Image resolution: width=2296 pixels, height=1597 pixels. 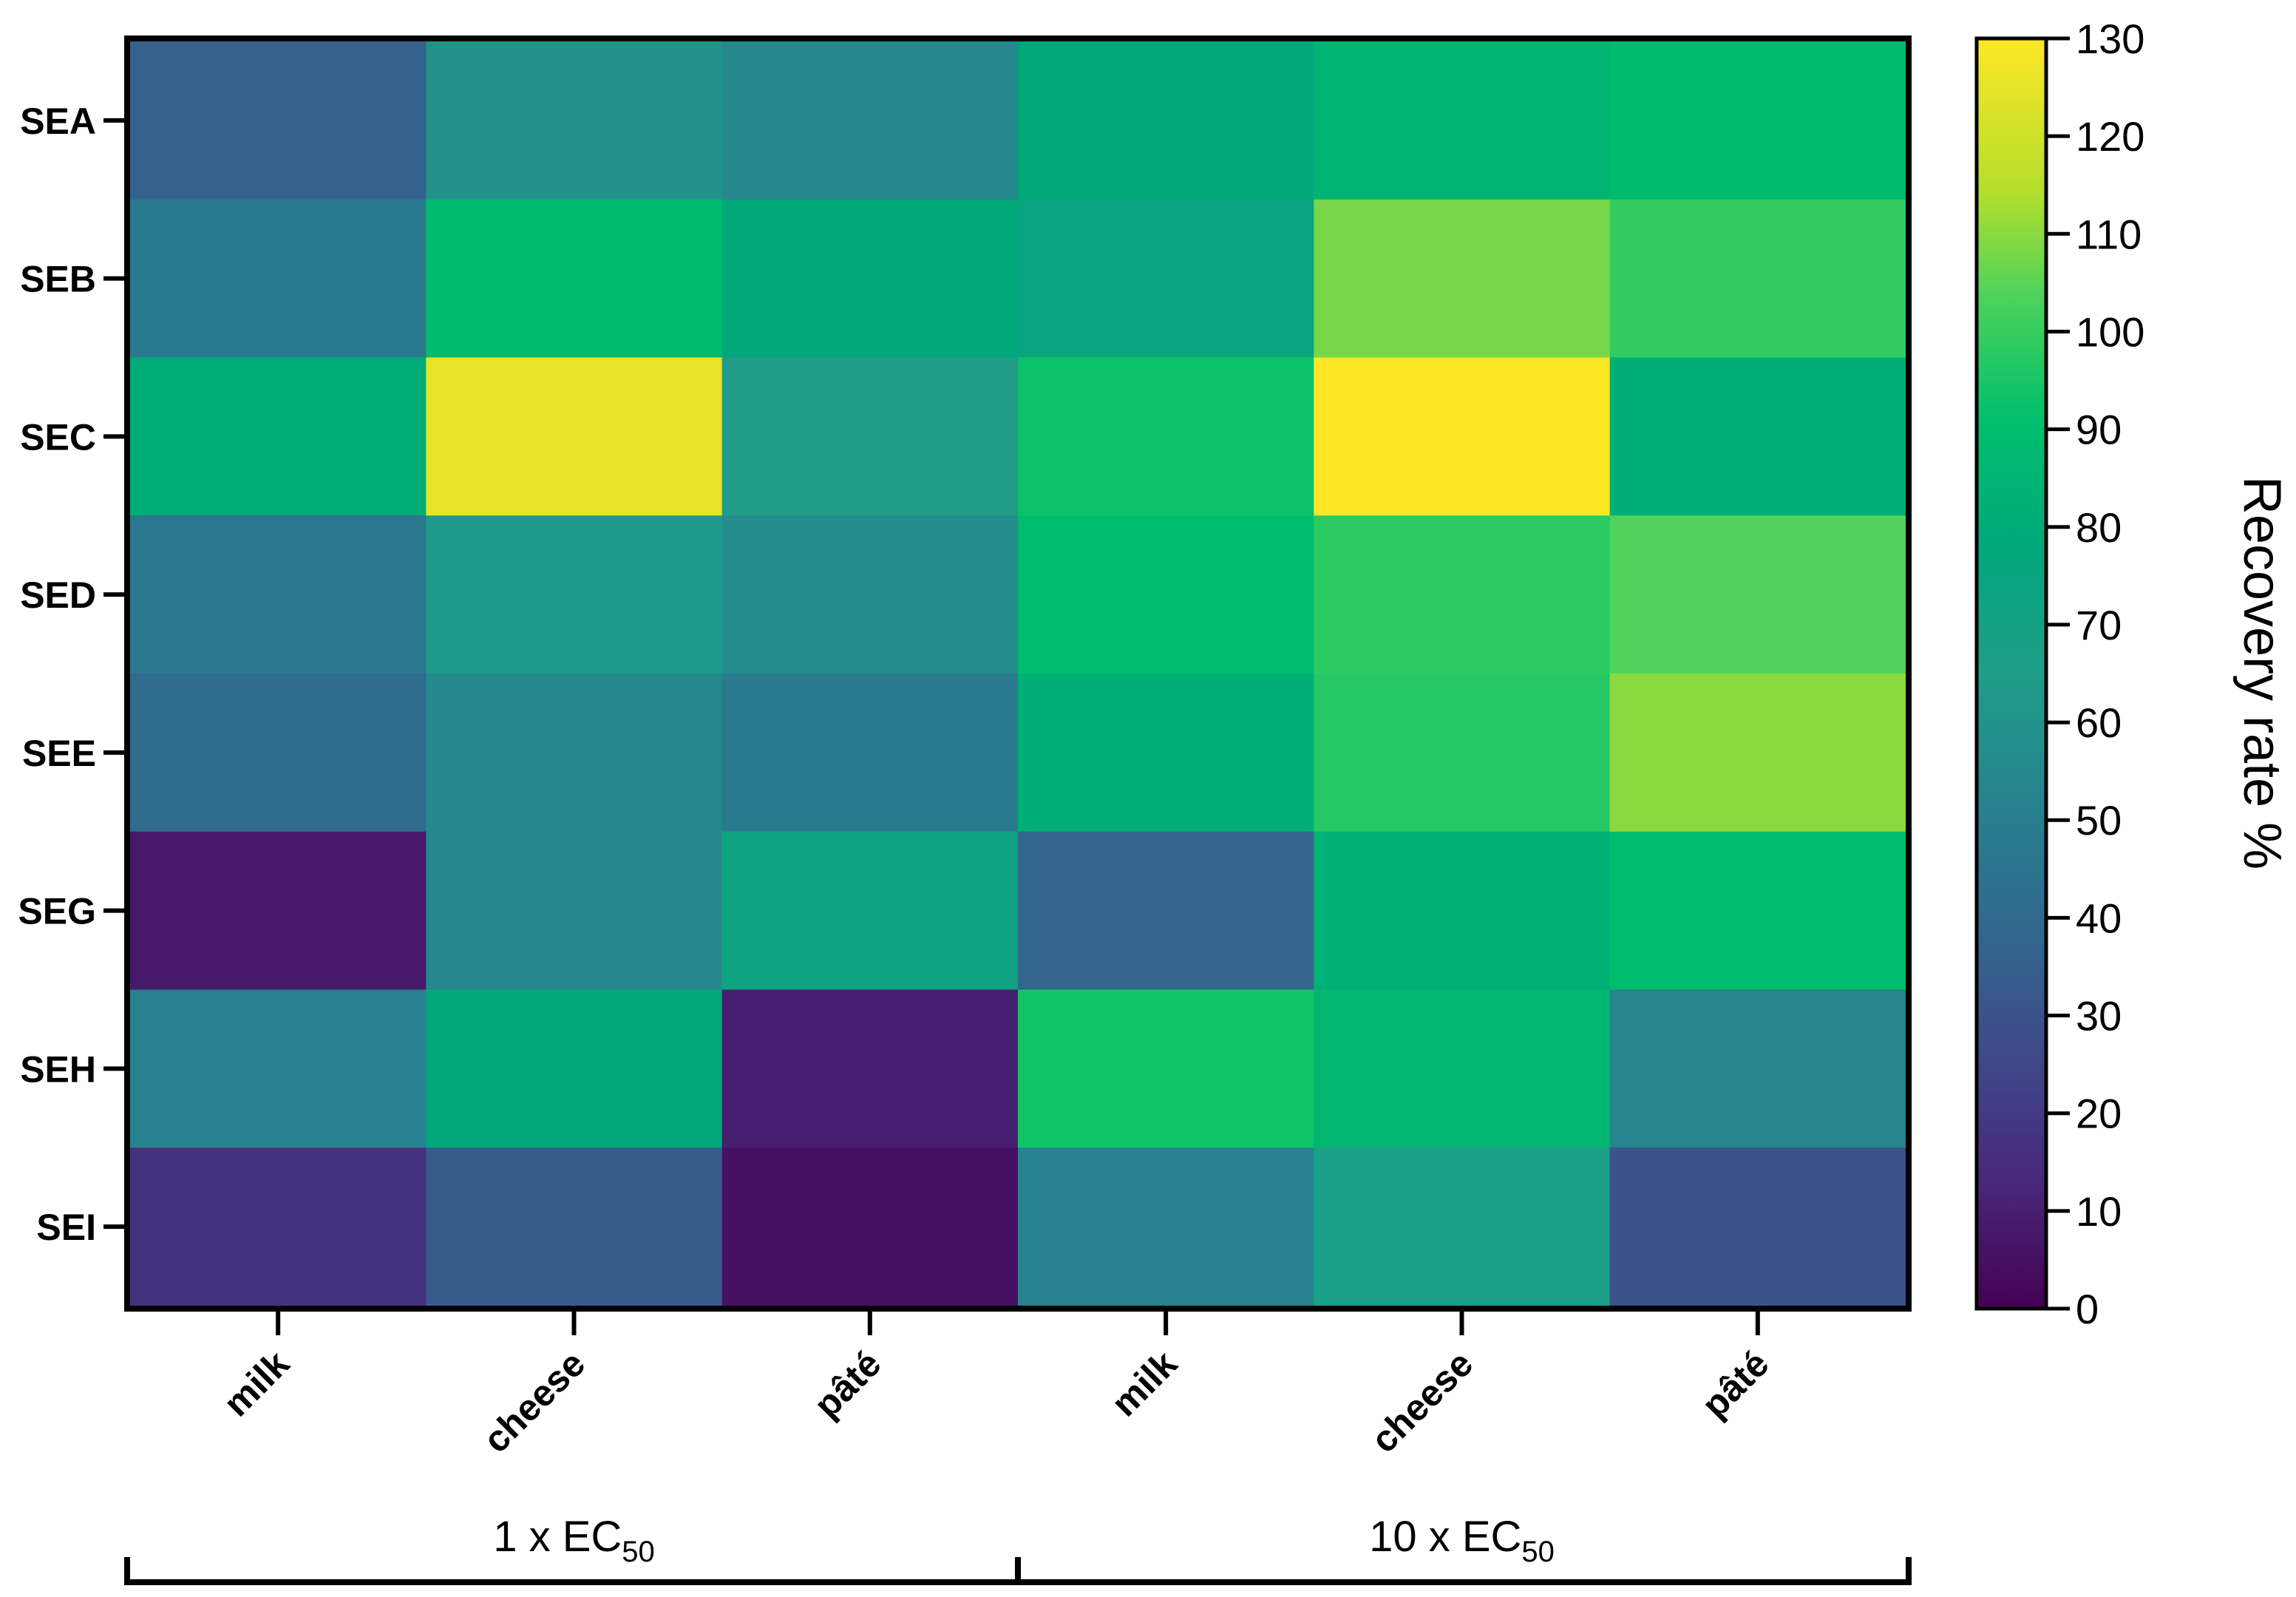 I want to click on y-tick-label: SEB, so click(x=58, y=279).